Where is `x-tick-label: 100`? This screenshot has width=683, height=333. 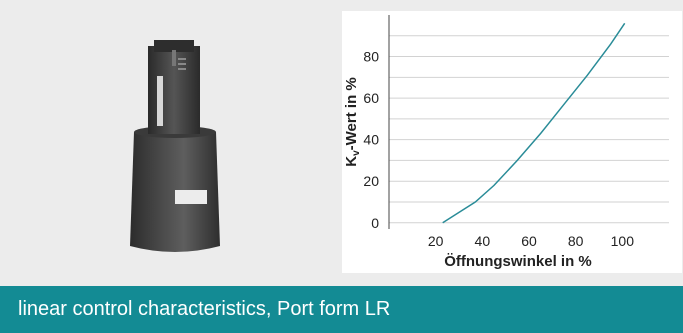 x-tick-label: 100 is located at coordinates (623, 241).